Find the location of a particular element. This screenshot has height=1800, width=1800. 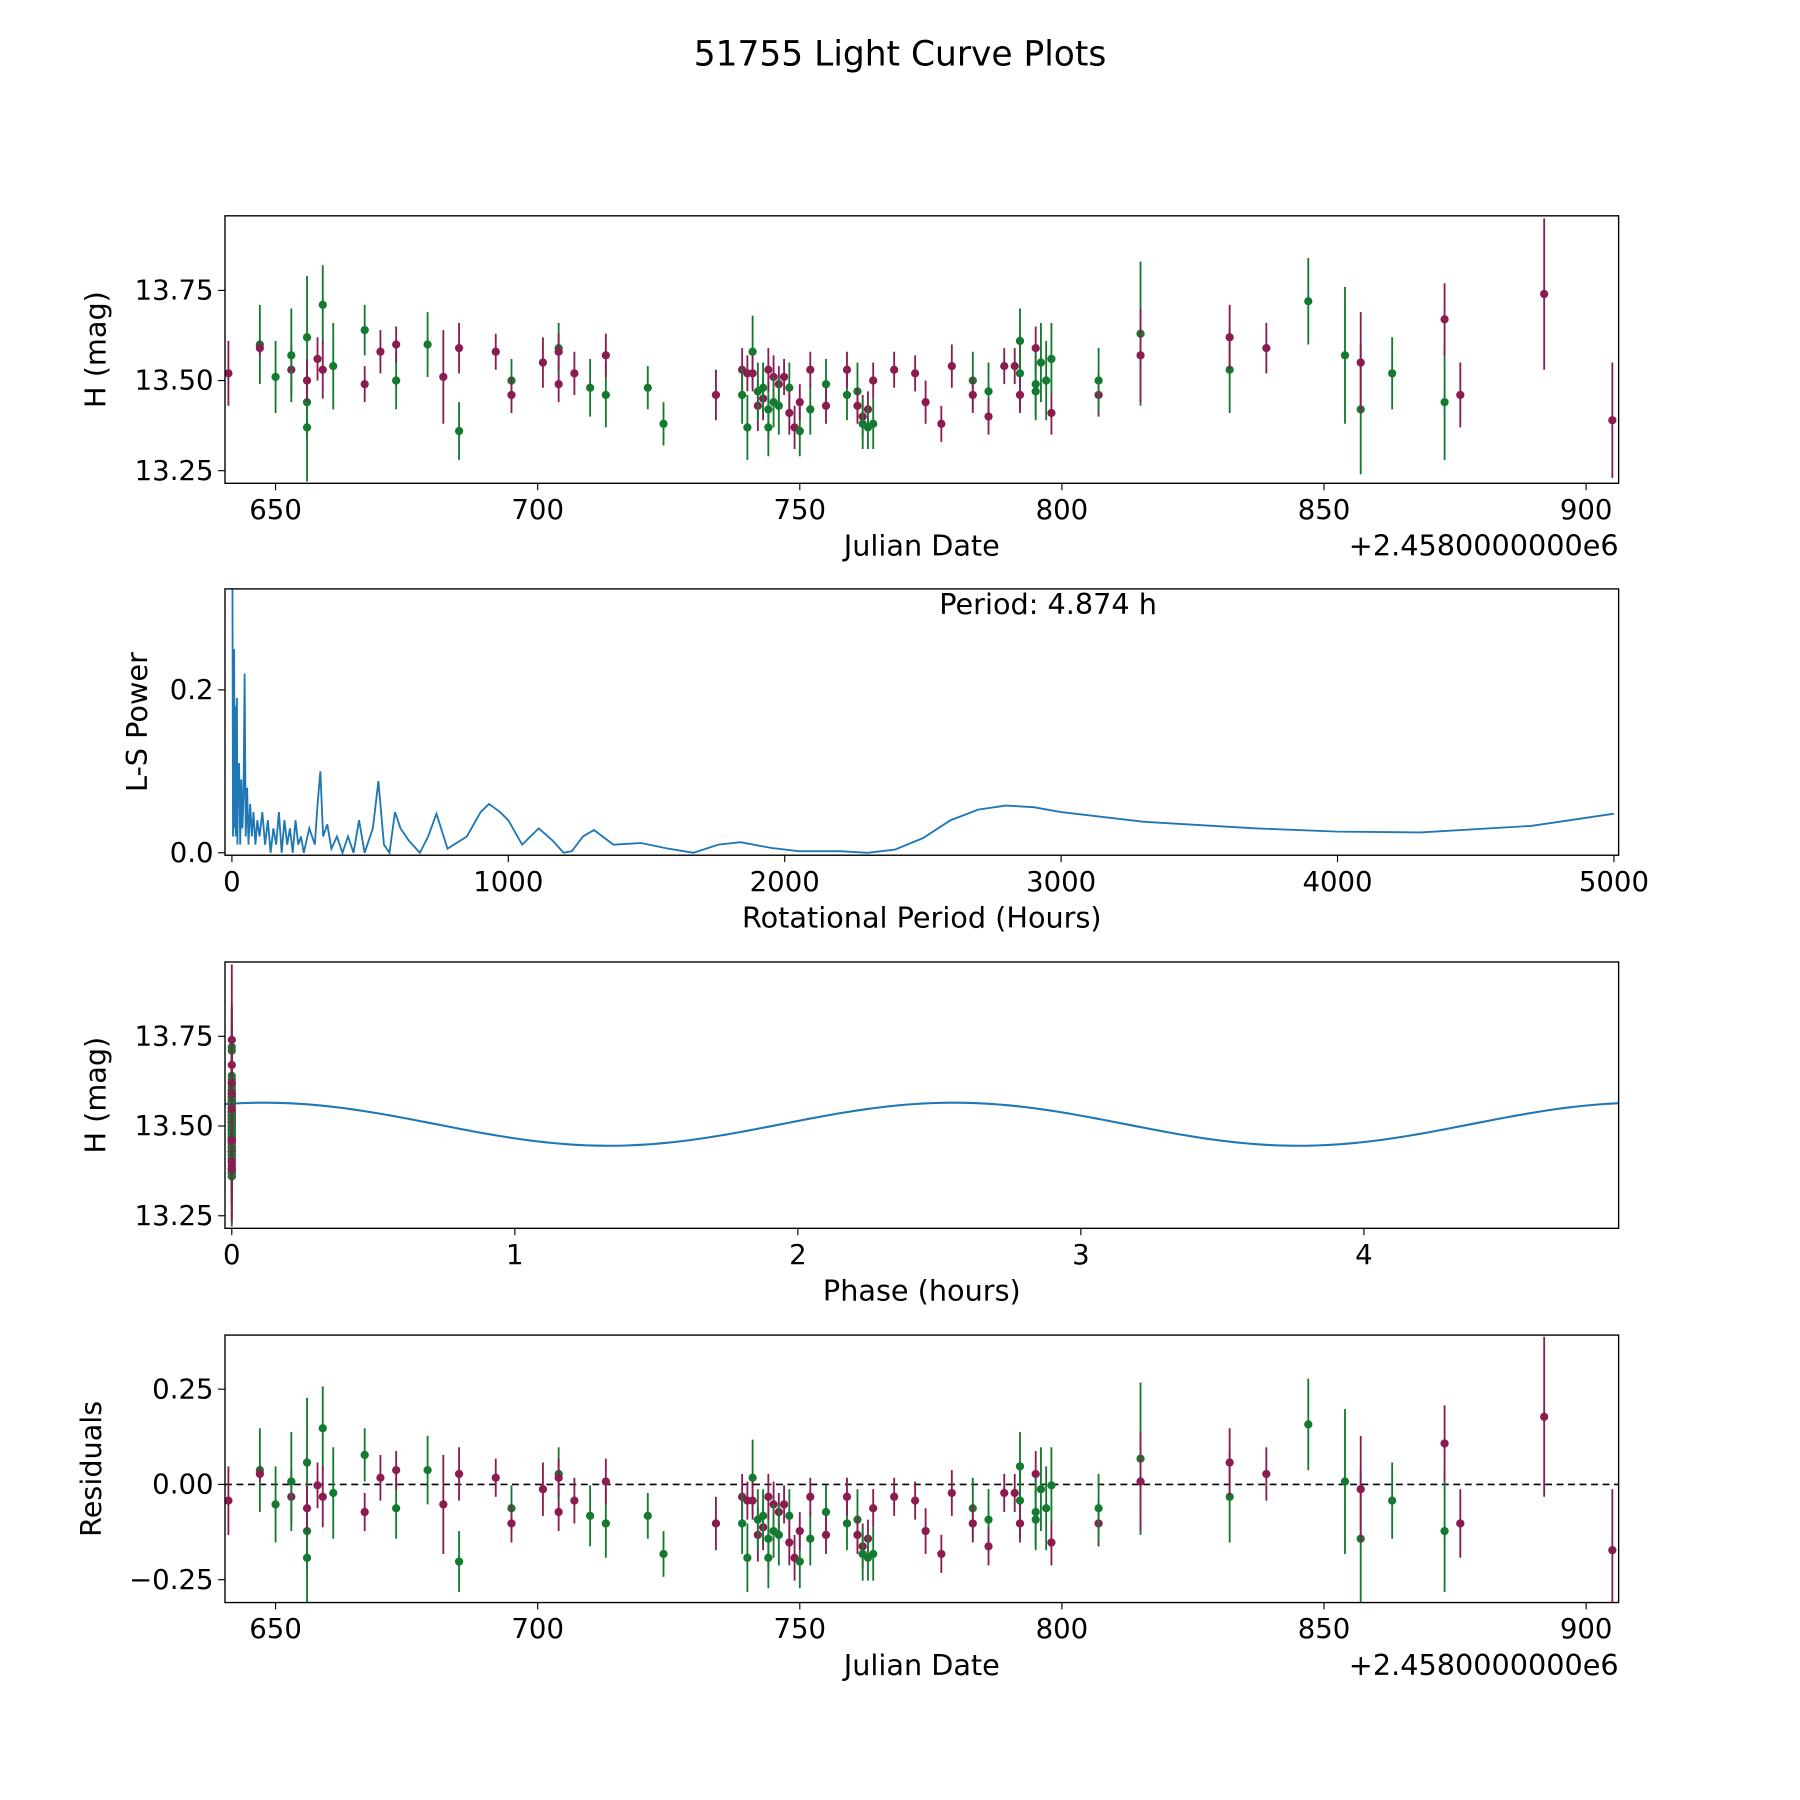

x-tick-label: 700 is located at coordinates (537, 1629).